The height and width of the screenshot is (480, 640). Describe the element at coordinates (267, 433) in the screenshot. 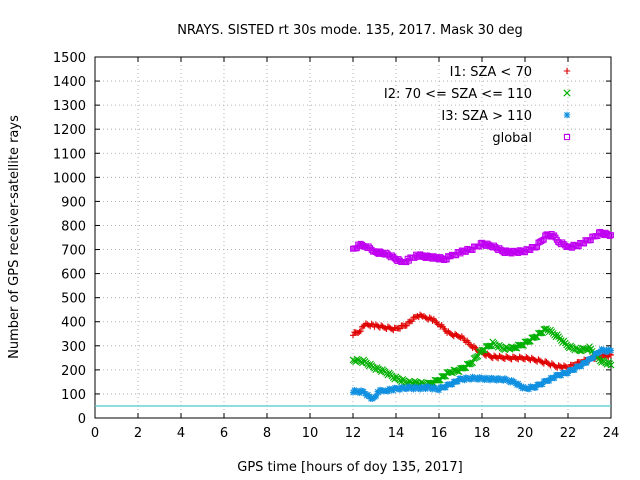

I see `x-tick-label: 8` at that location.